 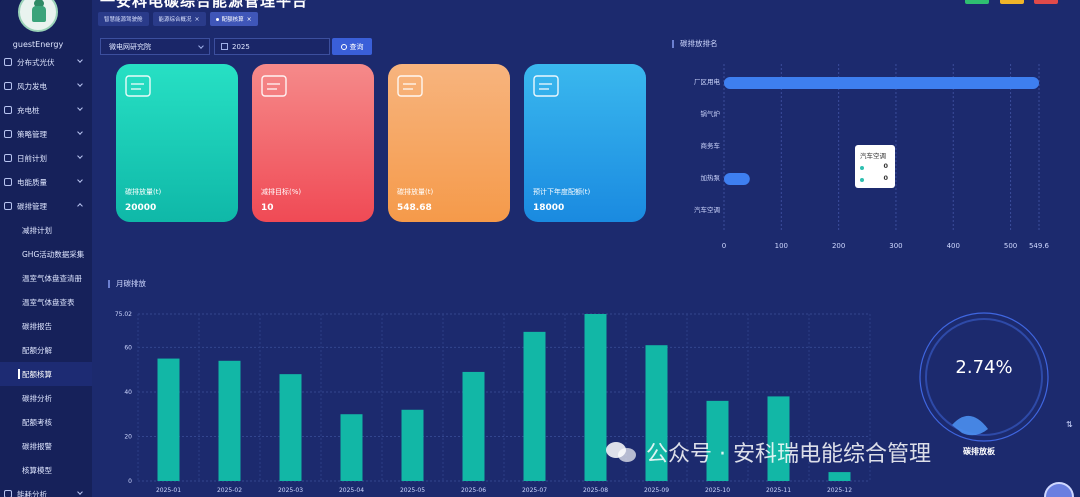 What do you see at coordinates (1069, 424) in the screenshot?
I see `side-scroll-icon: ⇅` at bounding box center [1069, 424].